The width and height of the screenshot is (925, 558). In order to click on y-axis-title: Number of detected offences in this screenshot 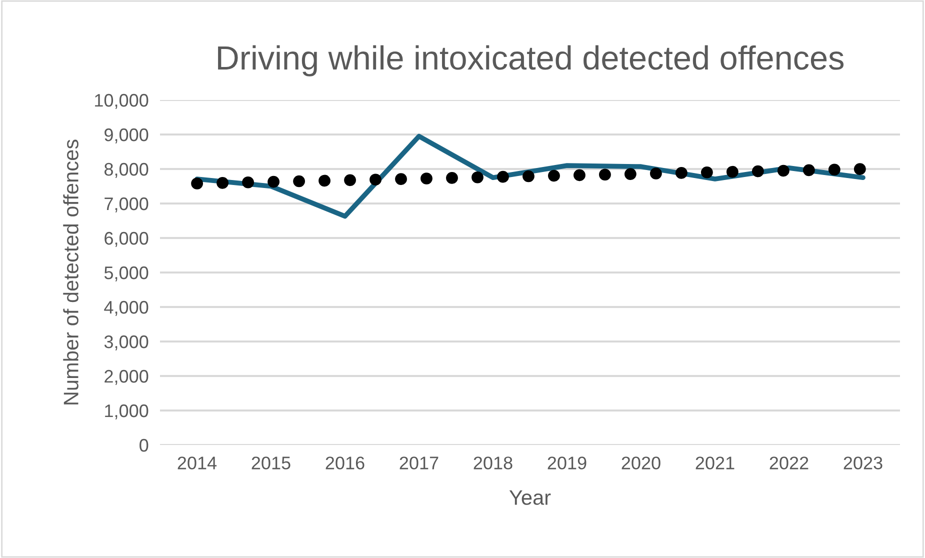, I will do `click(70, 272)`.